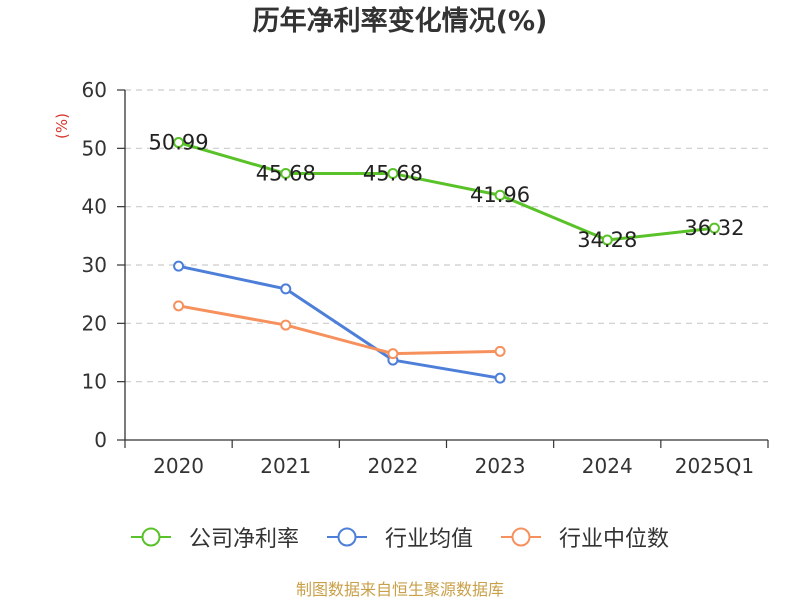  I want to click on chart-title: 历年净利率变化情况(%), so click(400, 21).